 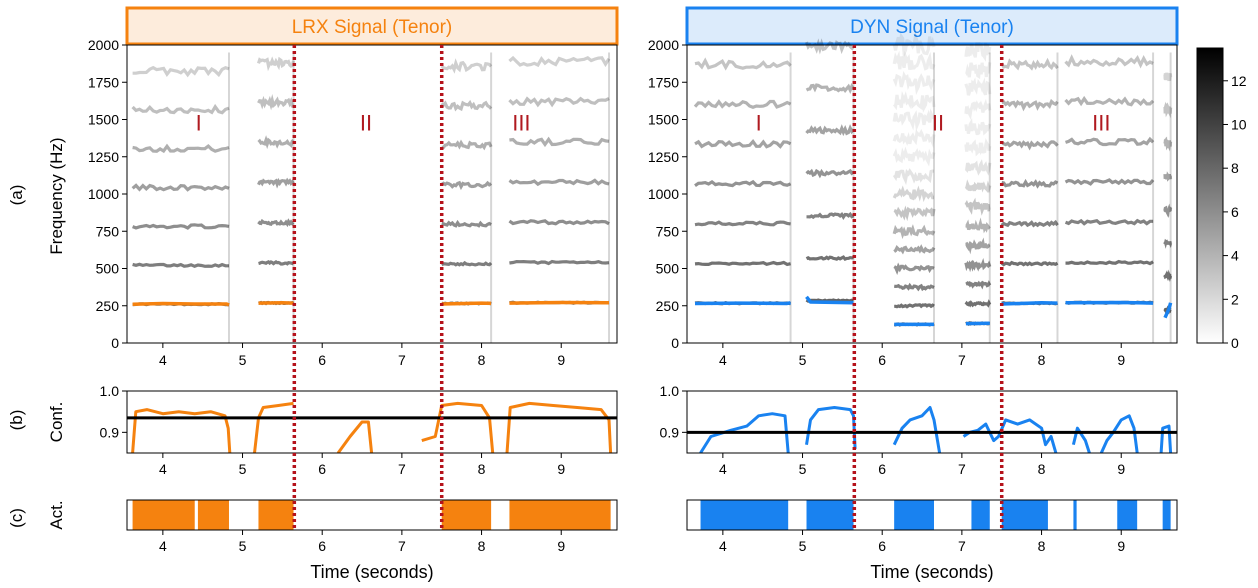 I want to click on title-box-lrx-frame, so click(x=372, y=26).